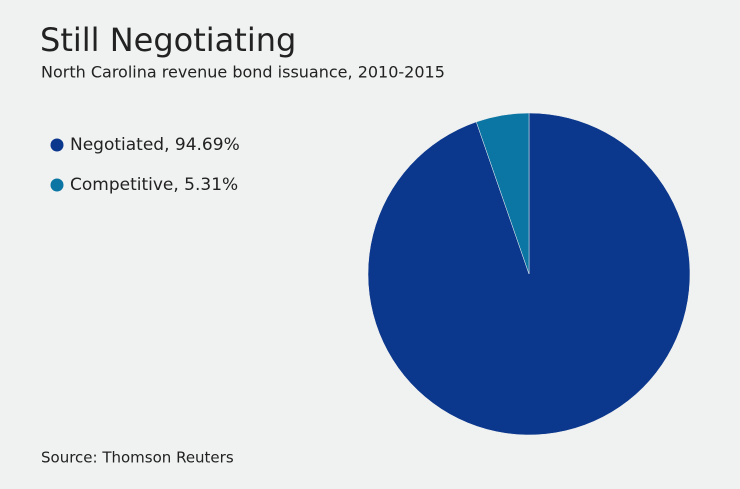  I want to click on pie-slice, so click(502, 193).